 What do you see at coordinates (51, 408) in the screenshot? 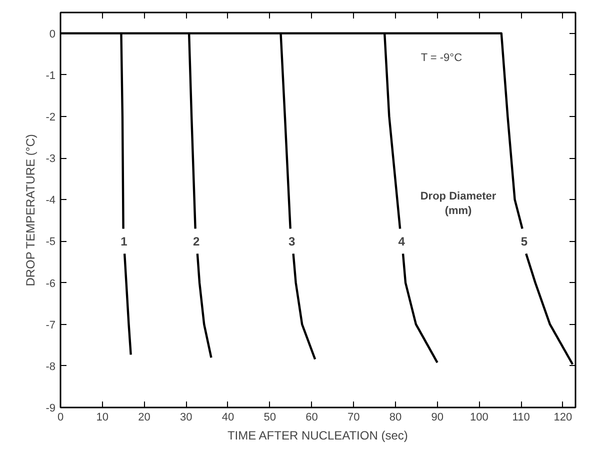
I see `y-tick-label: -9` at bounding box center [51, 408].